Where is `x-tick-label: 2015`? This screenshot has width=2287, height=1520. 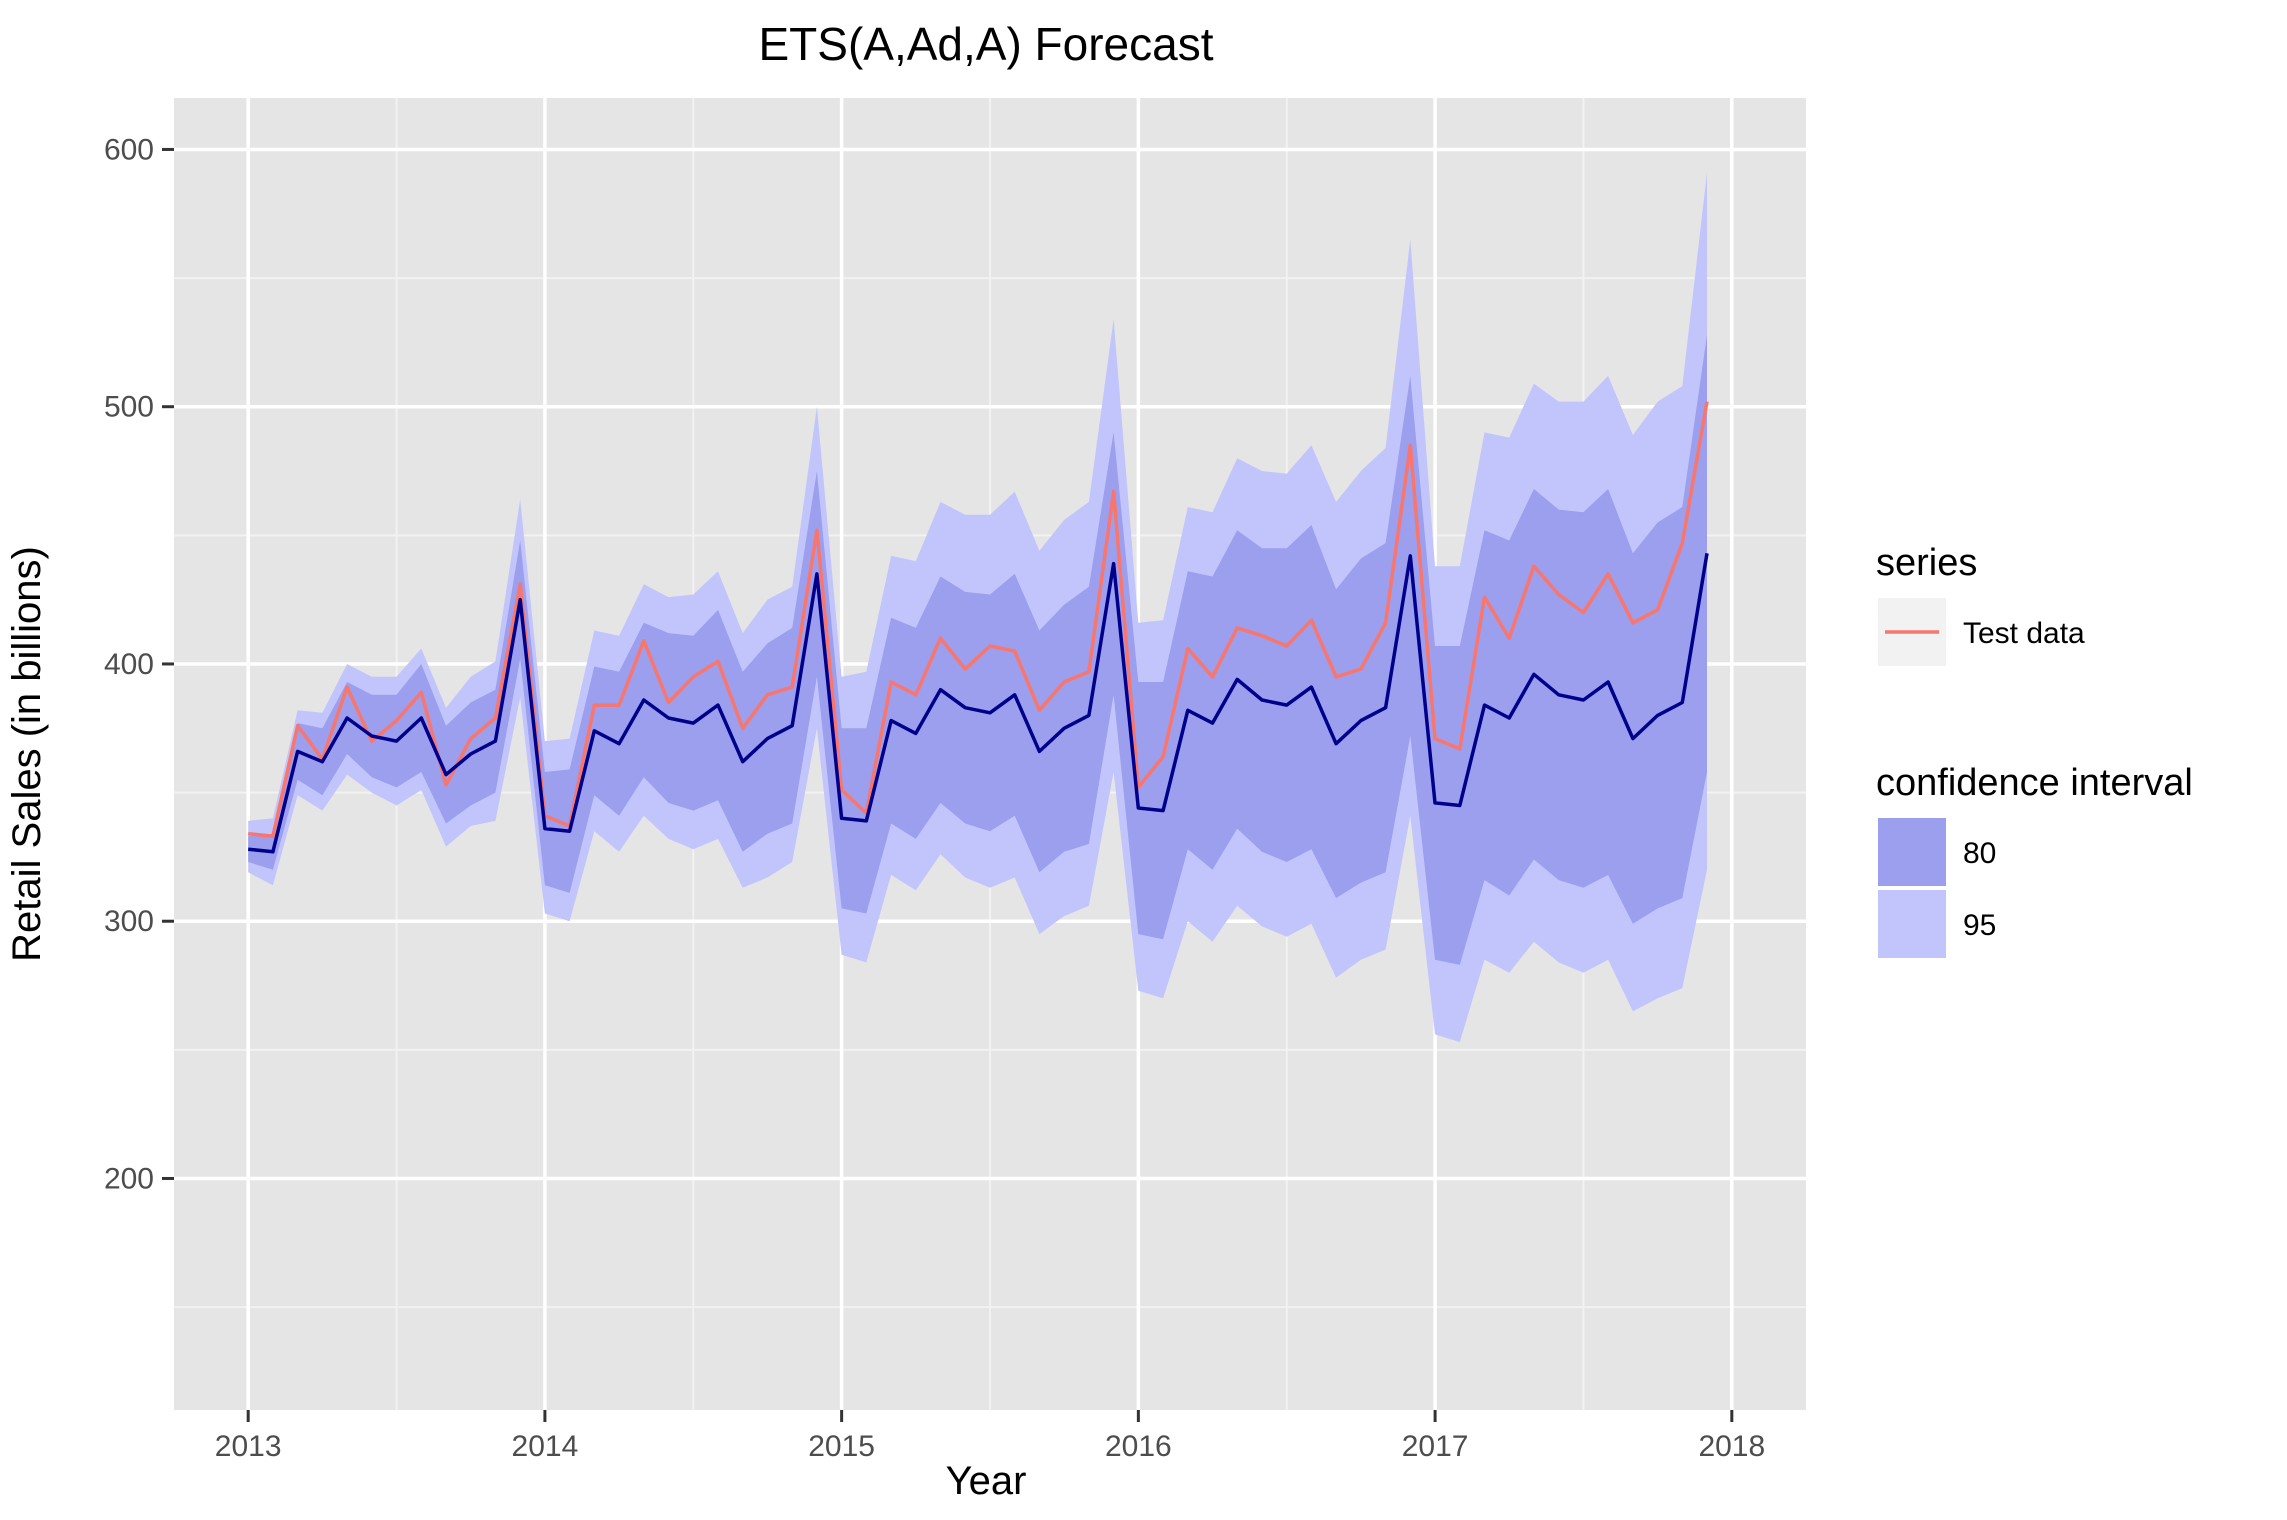 x-tick-label: 2015 is located at coordinates (841, 1446).